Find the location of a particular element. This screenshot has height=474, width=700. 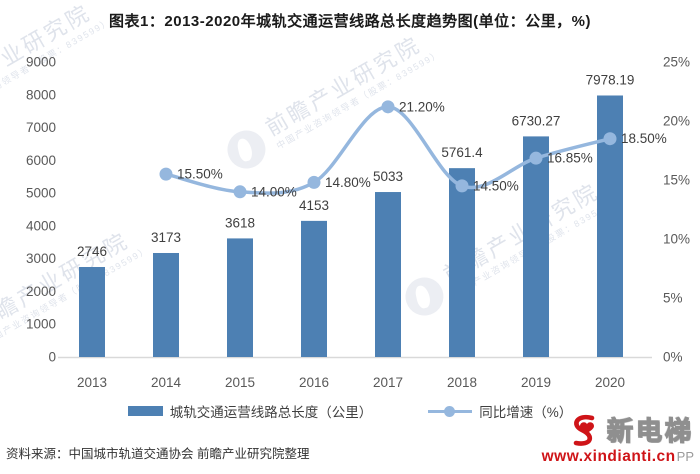

line-series-label: 同比增速（%） is located at coordinates (526, 412).